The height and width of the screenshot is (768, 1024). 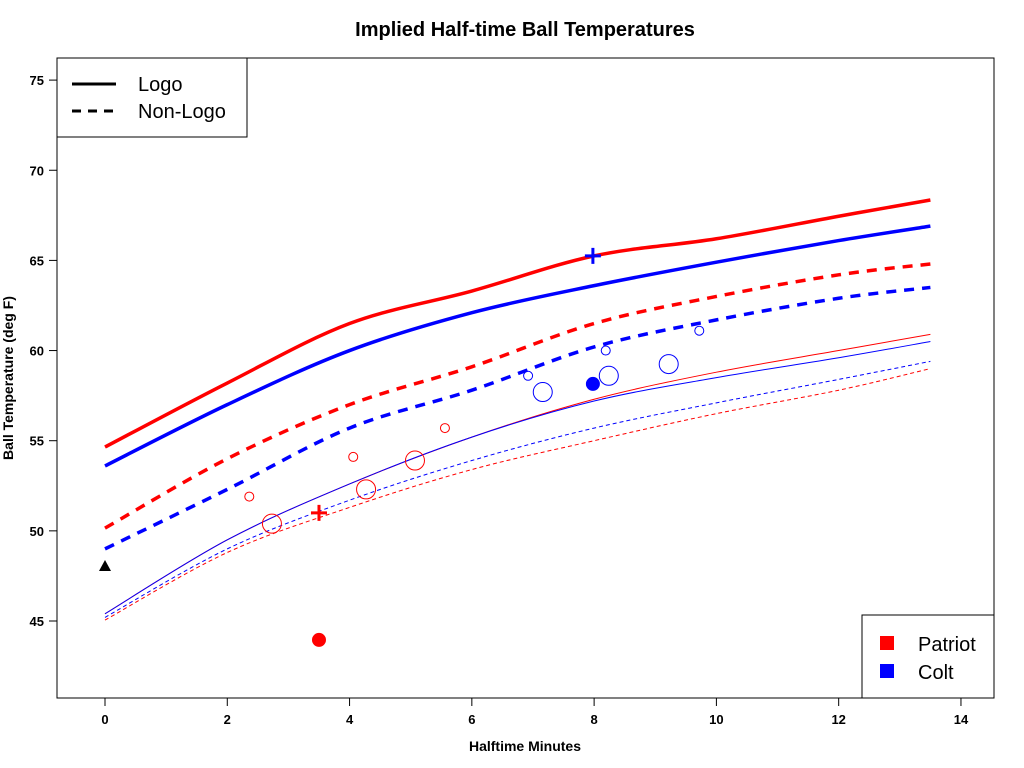 I want to click on legend-line-type: Logo Non-Logo, so click(x=152, y=97).